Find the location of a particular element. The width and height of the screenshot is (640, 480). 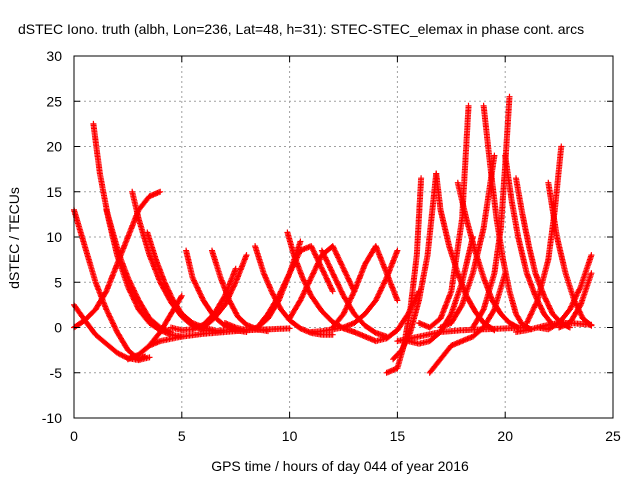

y-tick-label: 15 is located at coordinates (54, 192).